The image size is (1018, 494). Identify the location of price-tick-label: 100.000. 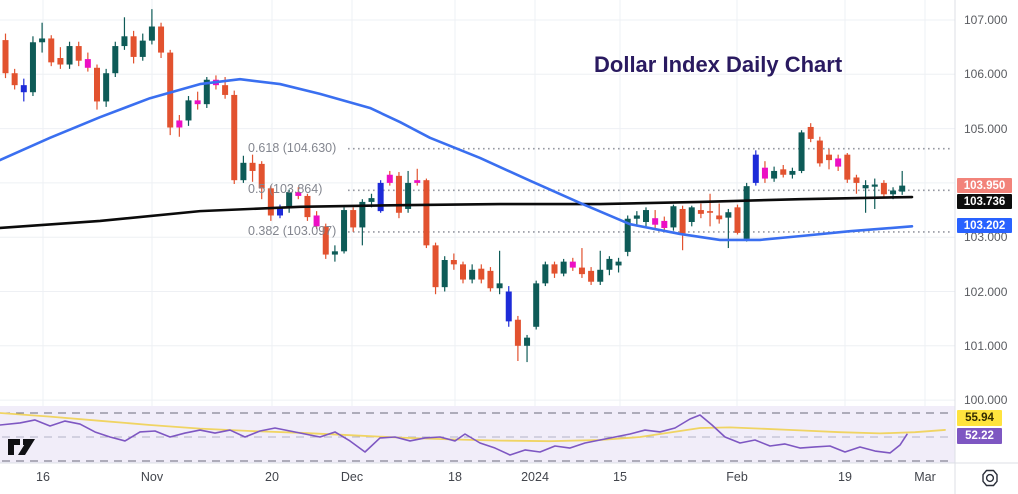
(986, 400).